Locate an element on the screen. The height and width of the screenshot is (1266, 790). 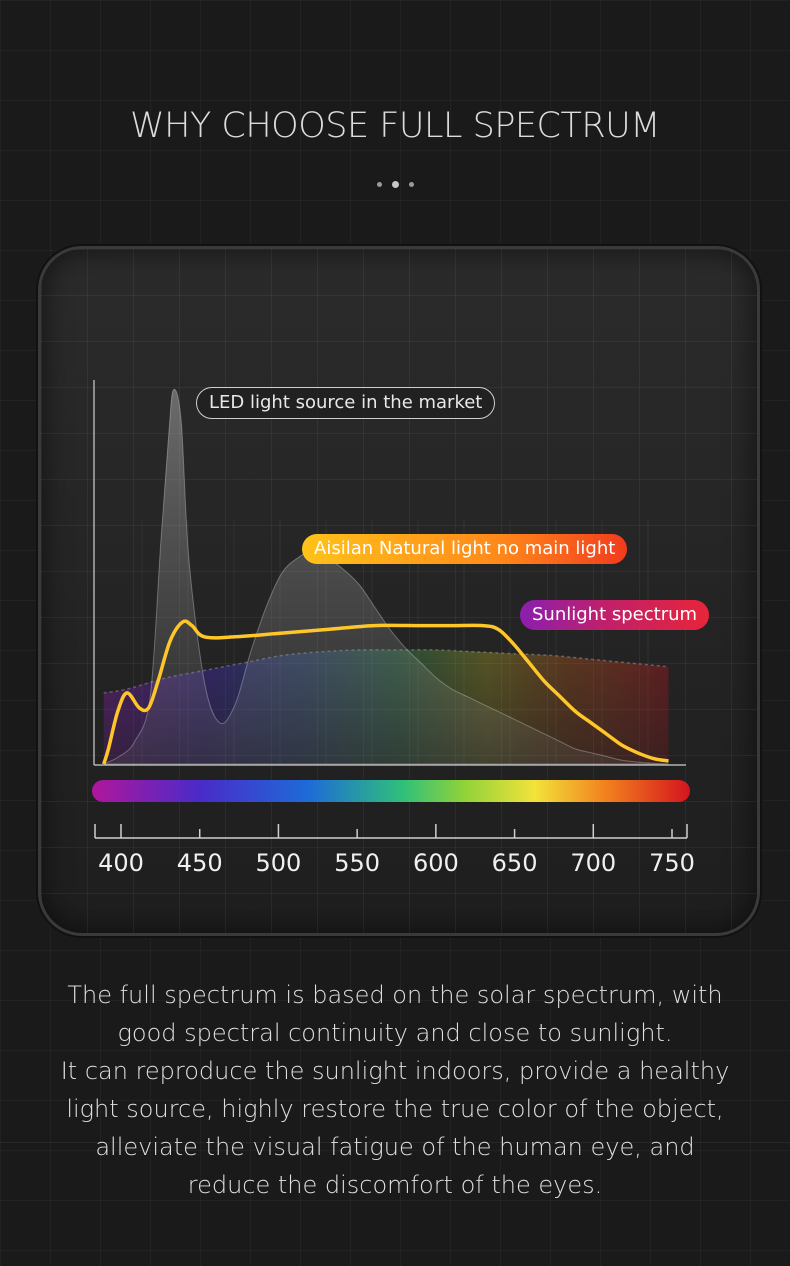
page-title: WHY CHOOSE FULL SPECTRUM is located at coordinates (395, 126).